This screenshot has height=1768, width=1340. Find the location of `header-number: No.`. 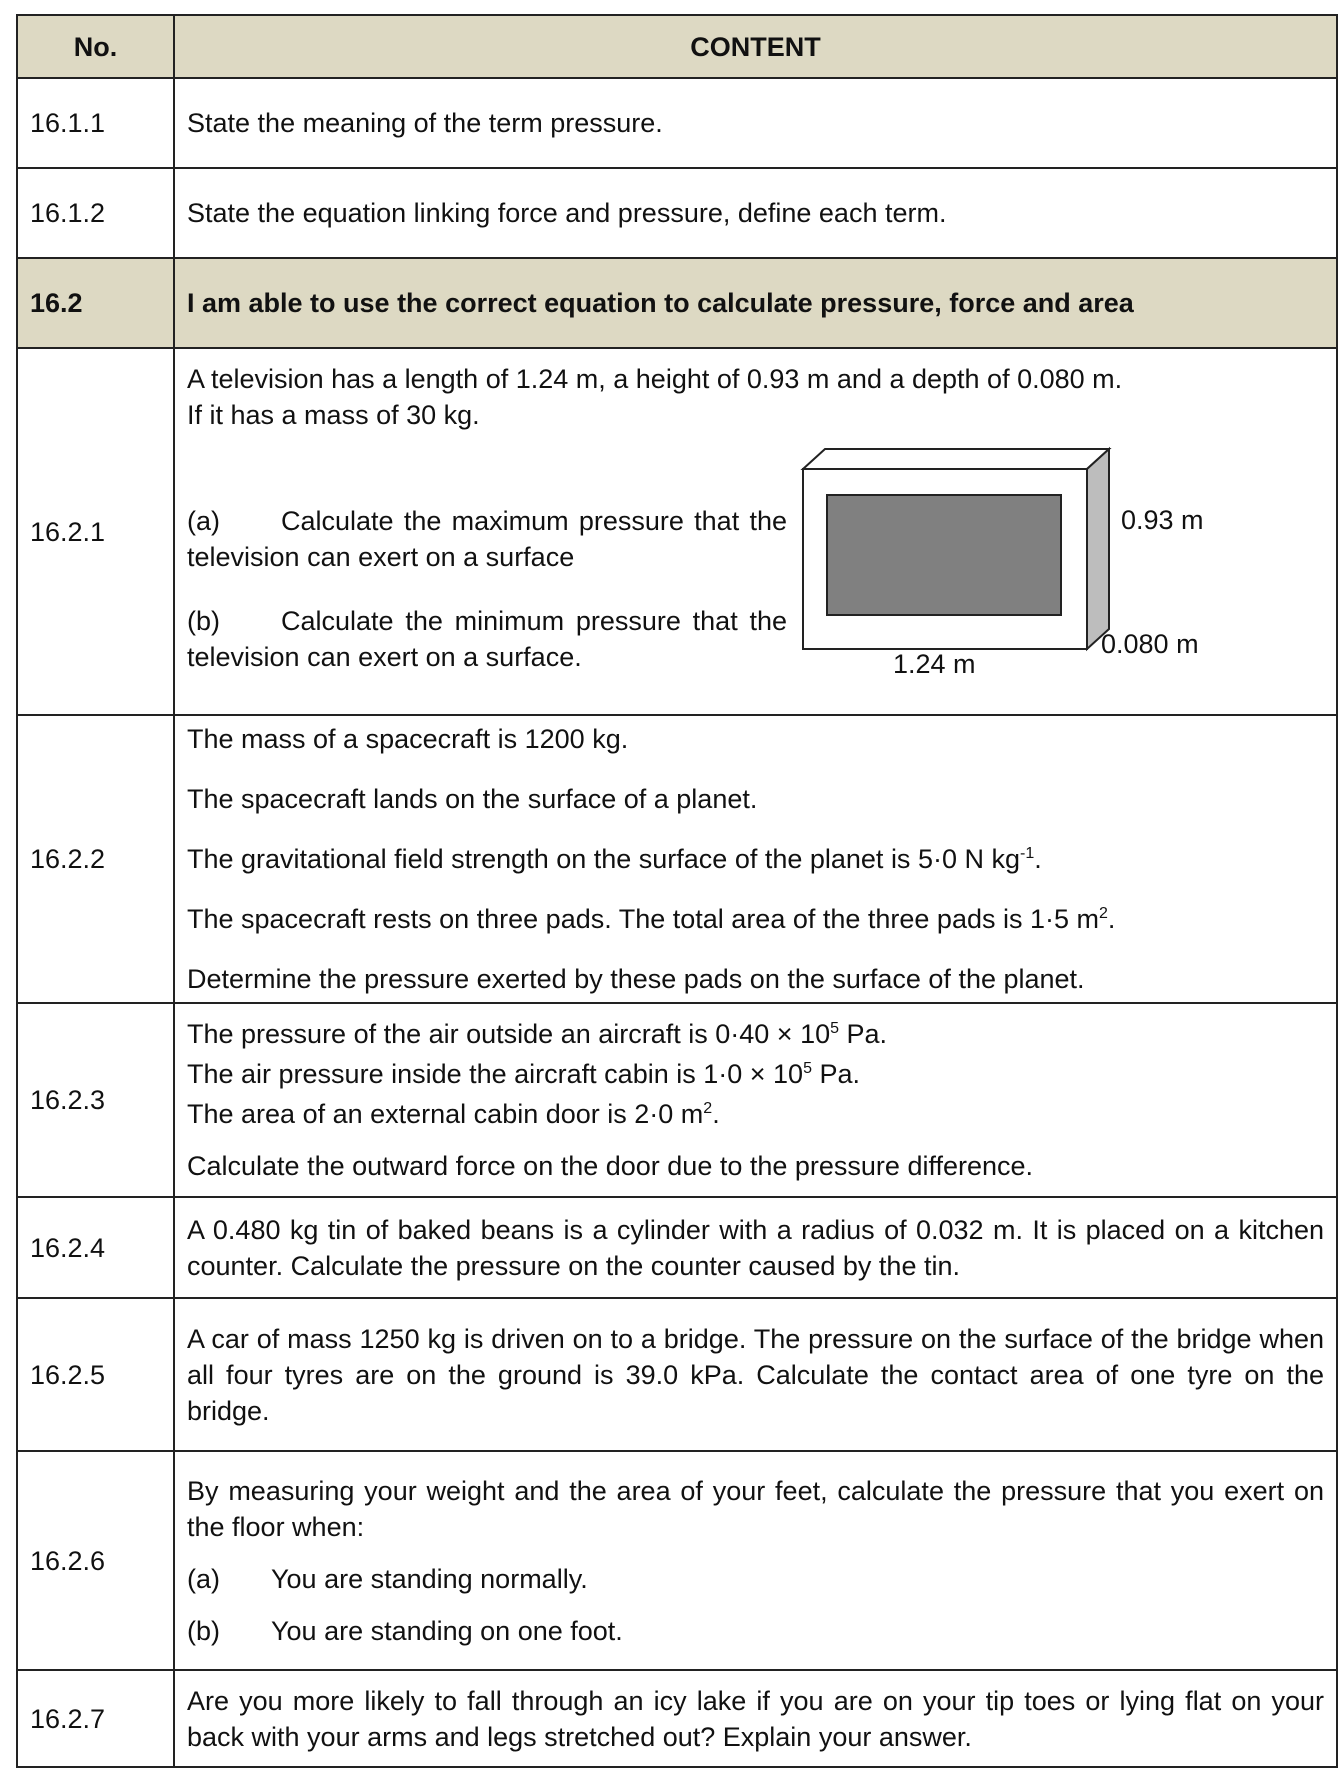

header-number: No. is located at coordinates (95, 46).